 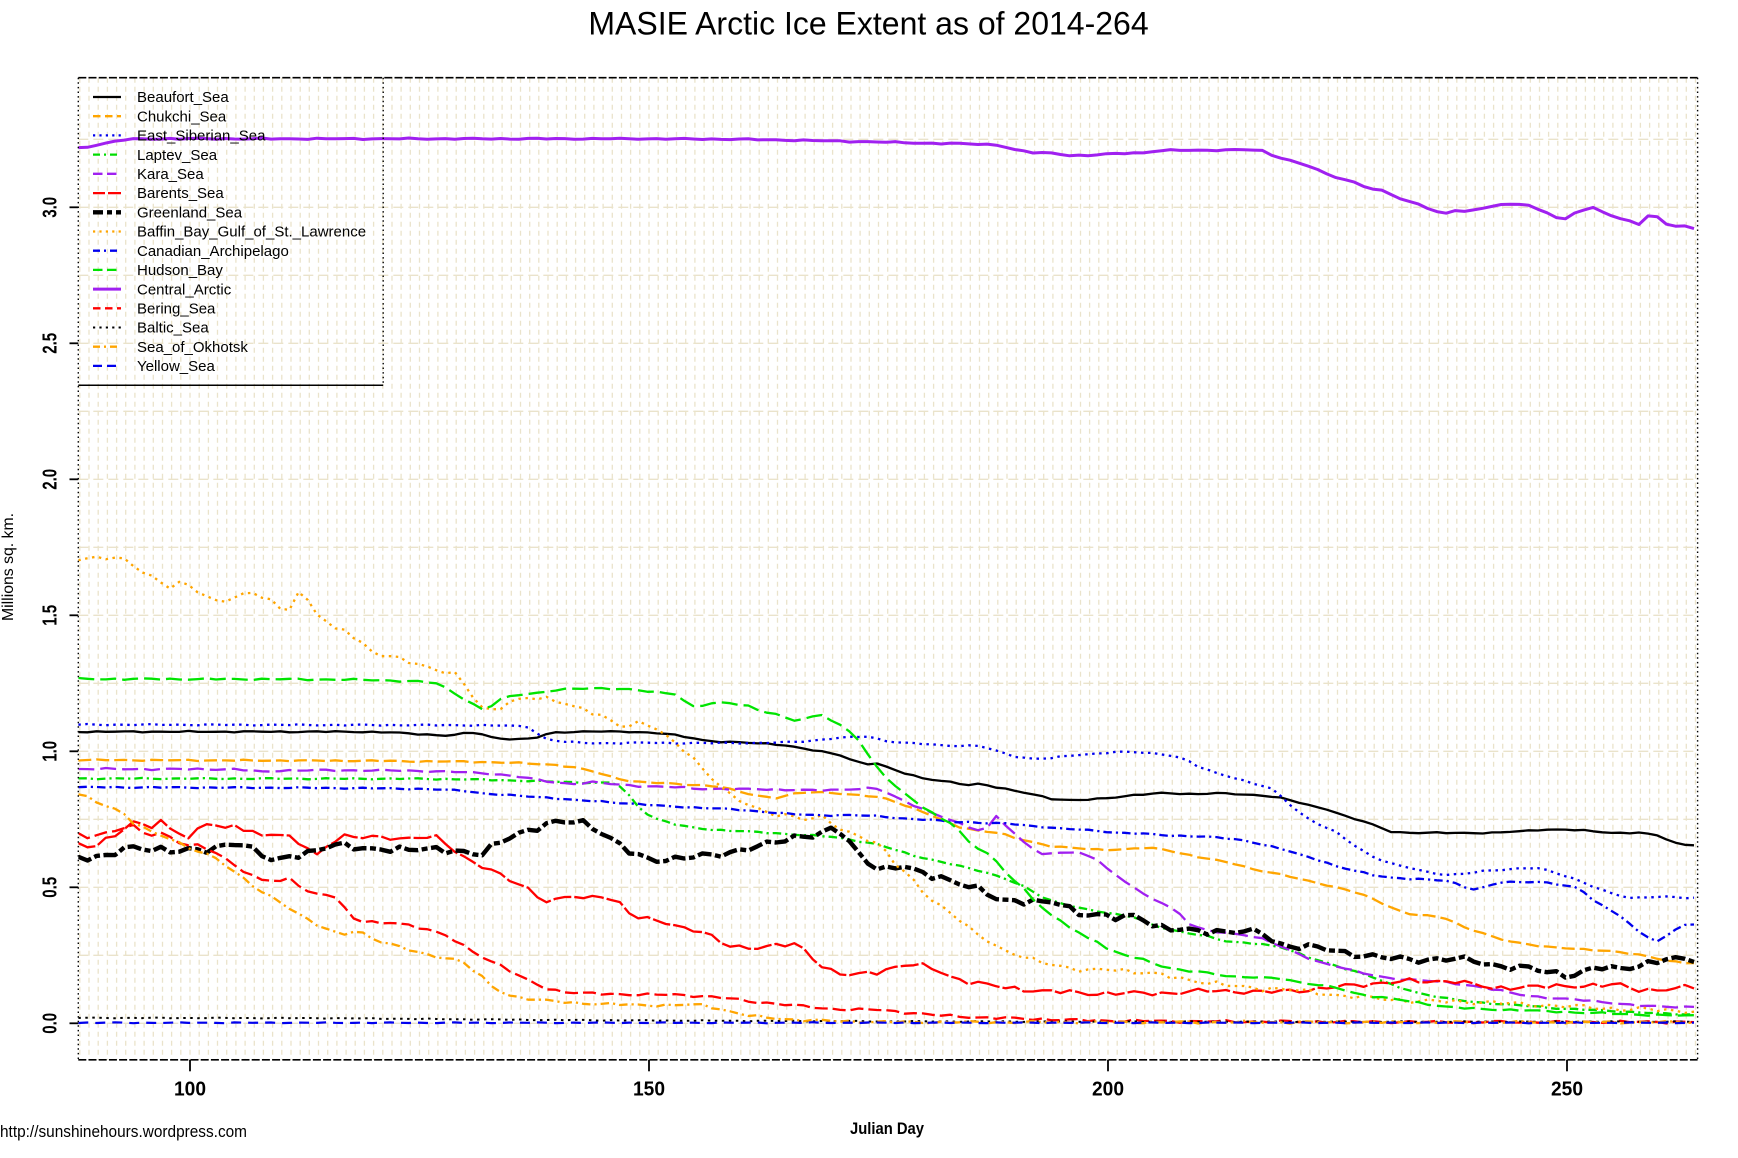 What do you see at coordinates (183, 97) in the screenshot?
I see `svg-text: Beaufort_Sea` at bounding box center [183, 97].